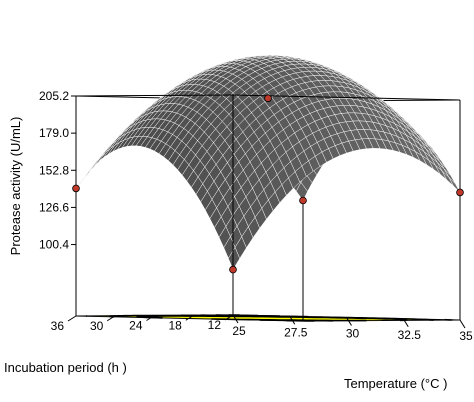 This screenshot has height=402, width=474. I want to click on y-tick-label: 24, so click(136, 326).